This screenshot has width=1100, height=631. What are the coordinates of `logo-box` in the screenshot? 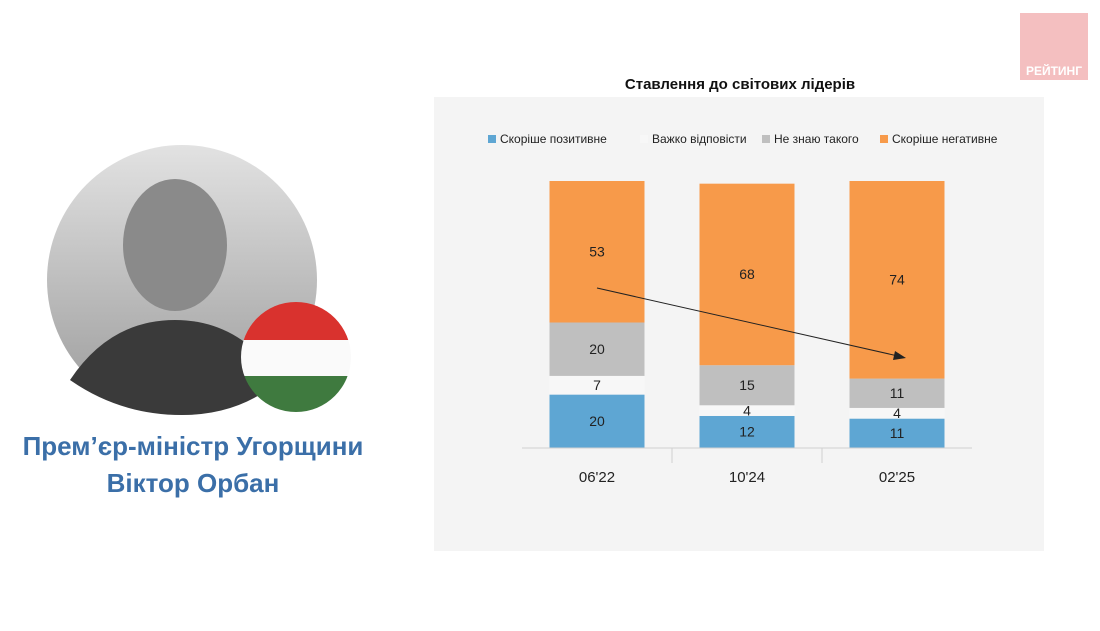 It's located at (1054, 46).